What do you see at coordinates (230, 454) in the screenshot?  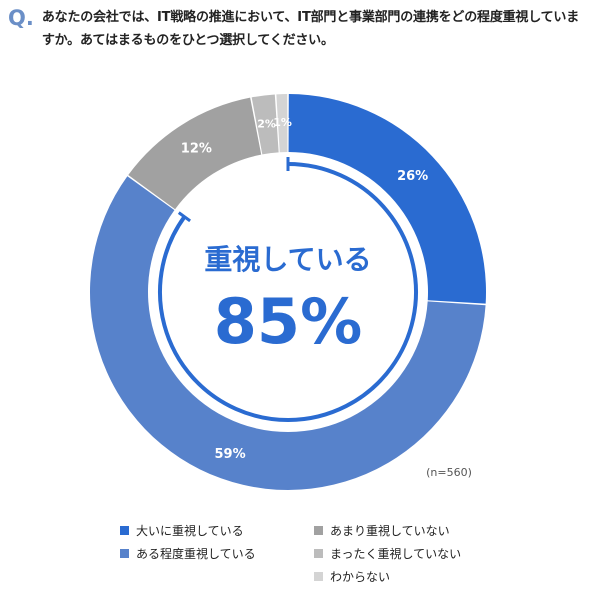 I see `slice-label: 59%` at bounding box center [230, 454].